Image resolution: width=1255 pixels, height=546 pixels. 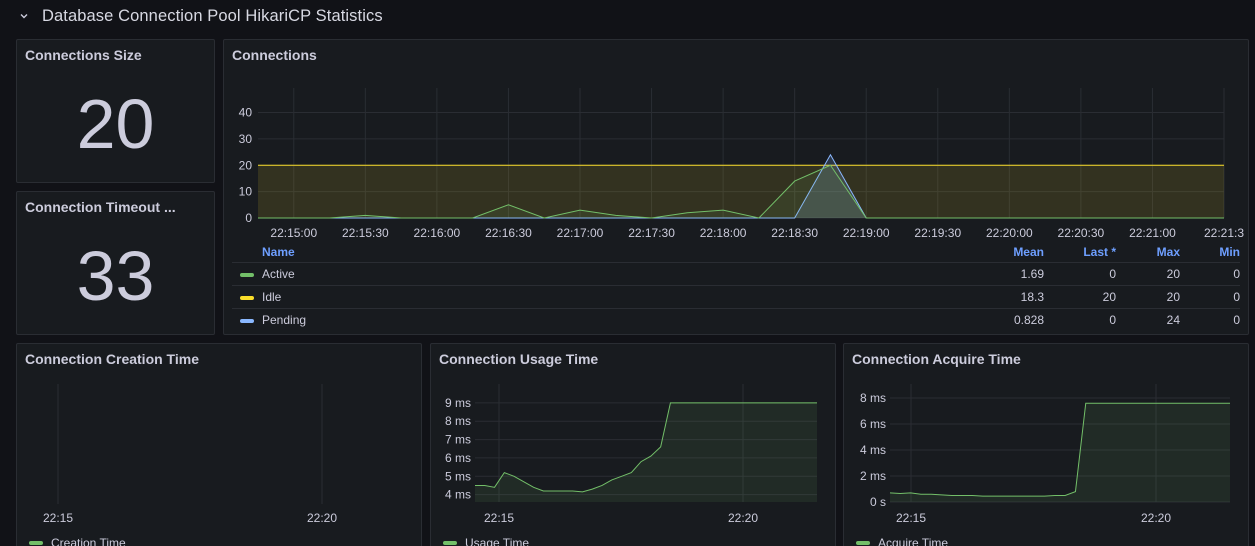 I want to click on chart-legend: Usage Time, so click(x=486, y=539).